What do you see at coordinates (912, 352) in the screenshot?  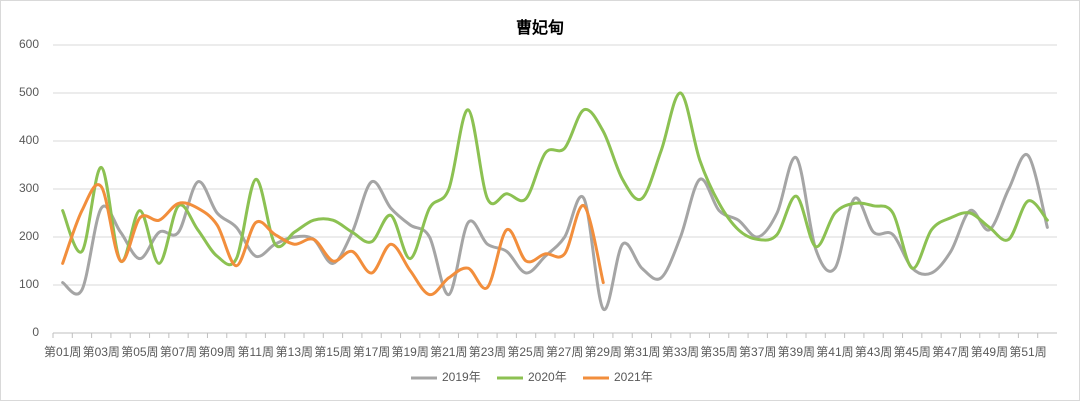 I see `x-tick-label: 第45周` at bounding box center [912, 352].